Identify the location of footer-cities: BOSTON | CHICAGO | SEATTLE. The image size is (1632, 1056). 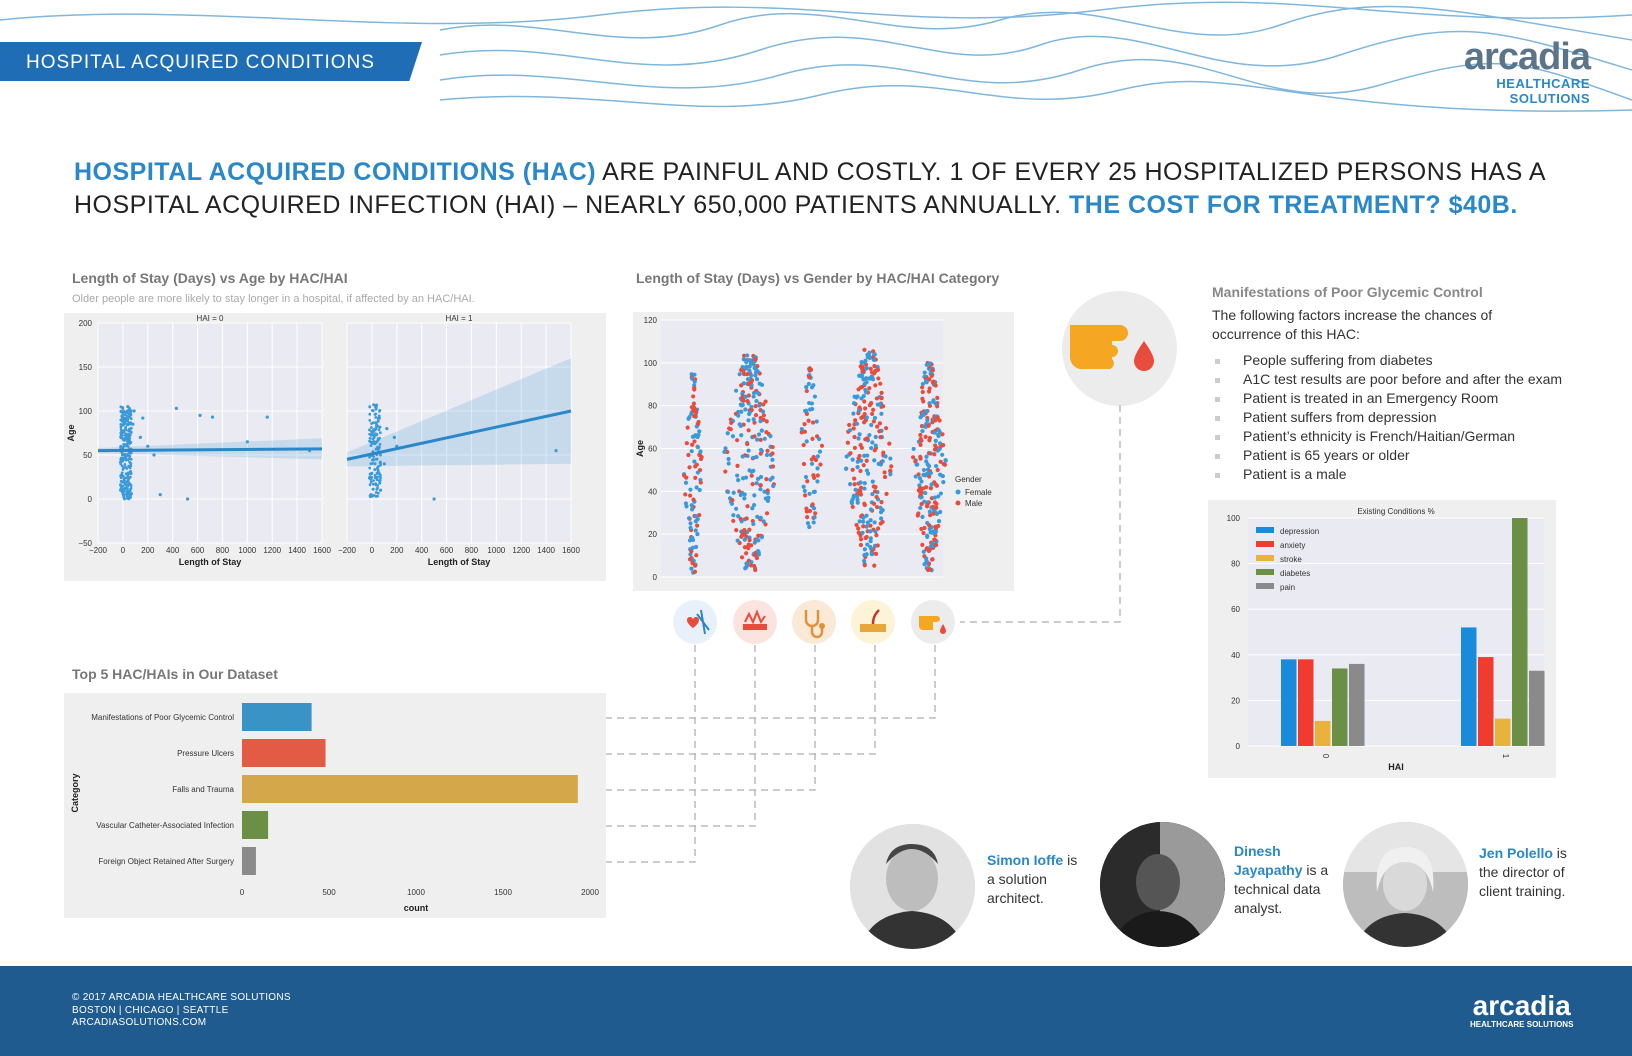
(150, 1010).